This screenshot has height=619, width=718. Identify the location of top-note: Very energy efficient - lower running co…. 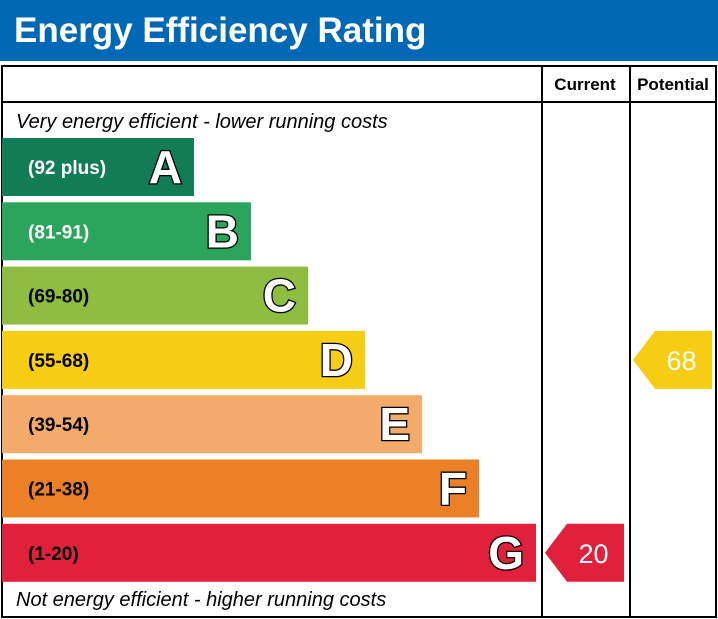
(202, 122).